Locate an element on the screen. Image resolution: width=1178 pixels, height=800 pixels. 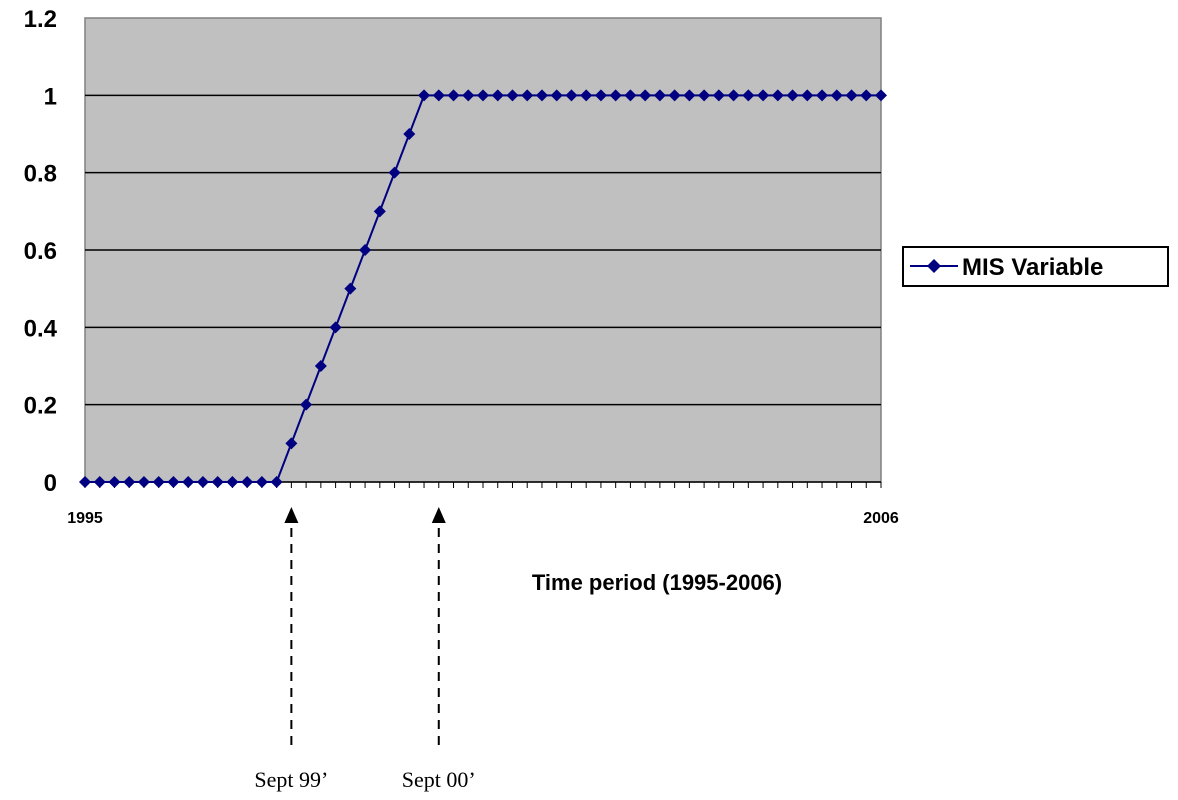
x-axis-tick-labels: 1995 2006 is located at coordinates (483, 518).